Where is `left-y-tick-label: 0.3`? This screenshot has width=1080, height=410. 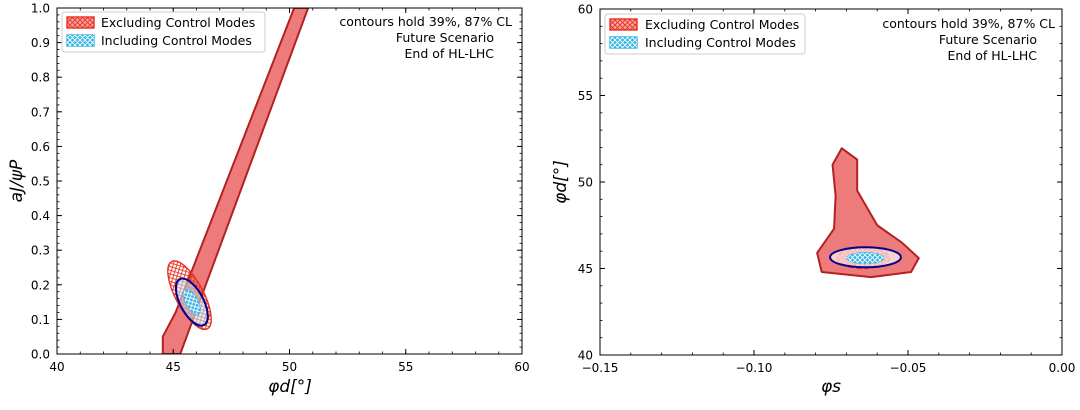 left-y-tick-label: 0.3 is located at coordinates (40, 251).